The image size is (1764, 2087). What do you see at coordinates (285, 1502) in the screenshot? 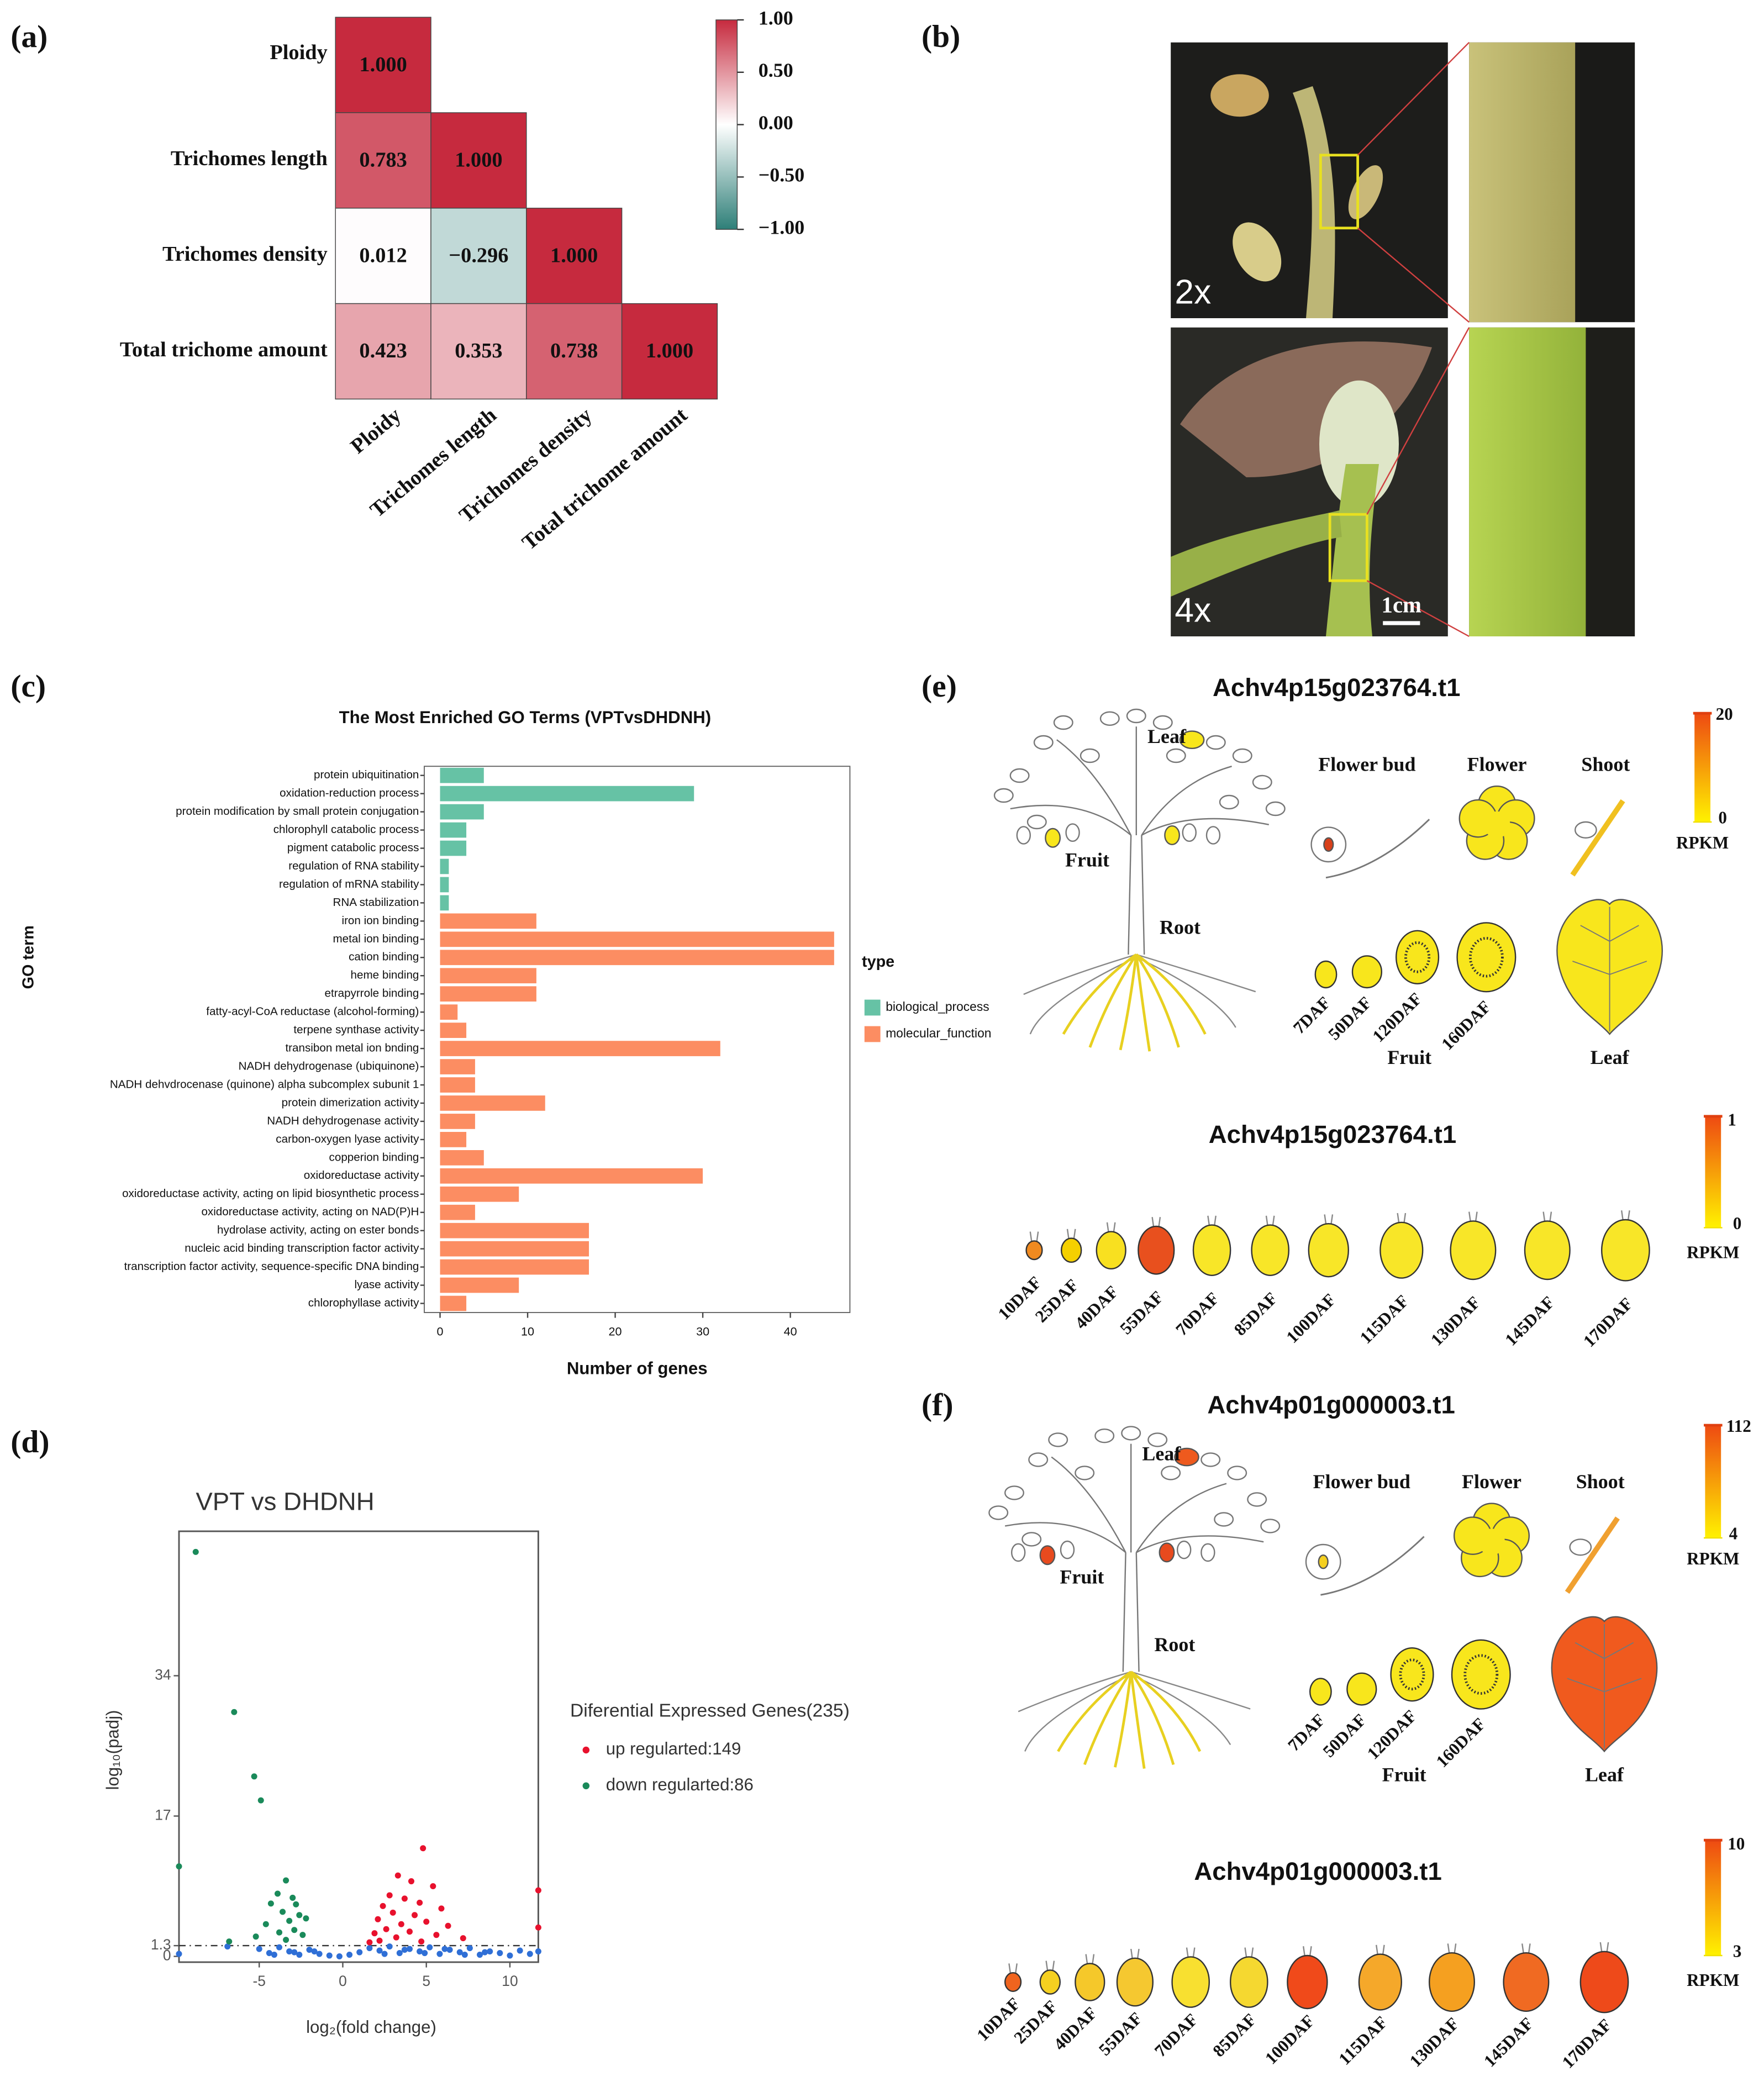
I see `chart-title: VPT vs DHDNH` at bounding box center [285, 1502].